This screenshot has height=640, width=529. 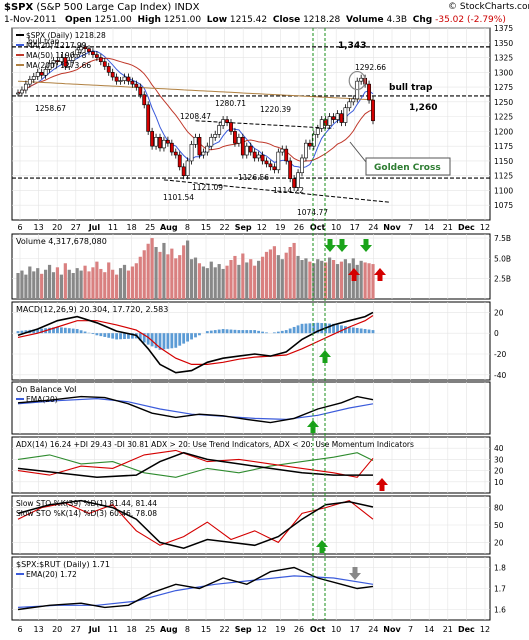 What do you see at coordinates (352, 46) in the screenshot?
I see `price-annotation: 1,343` at bounding box center [352, 46].